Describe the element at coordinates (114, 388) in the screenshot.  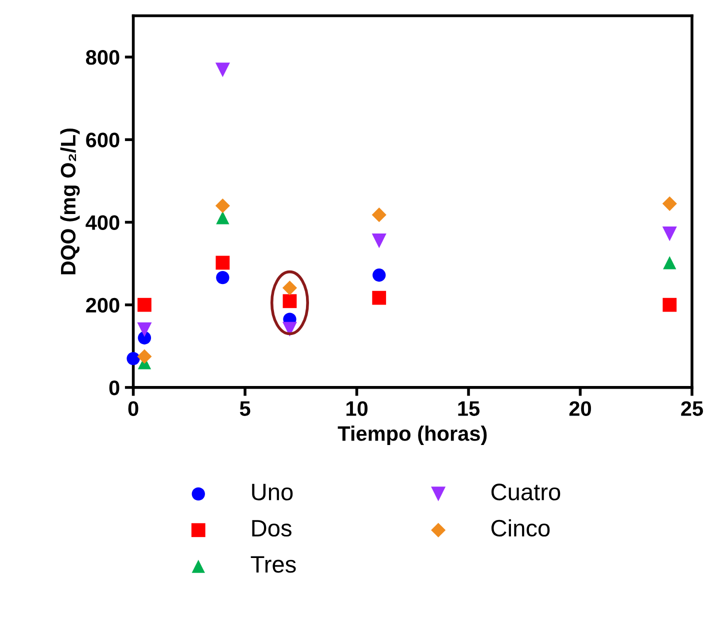
I see `y-tick-label: 0` at that location.